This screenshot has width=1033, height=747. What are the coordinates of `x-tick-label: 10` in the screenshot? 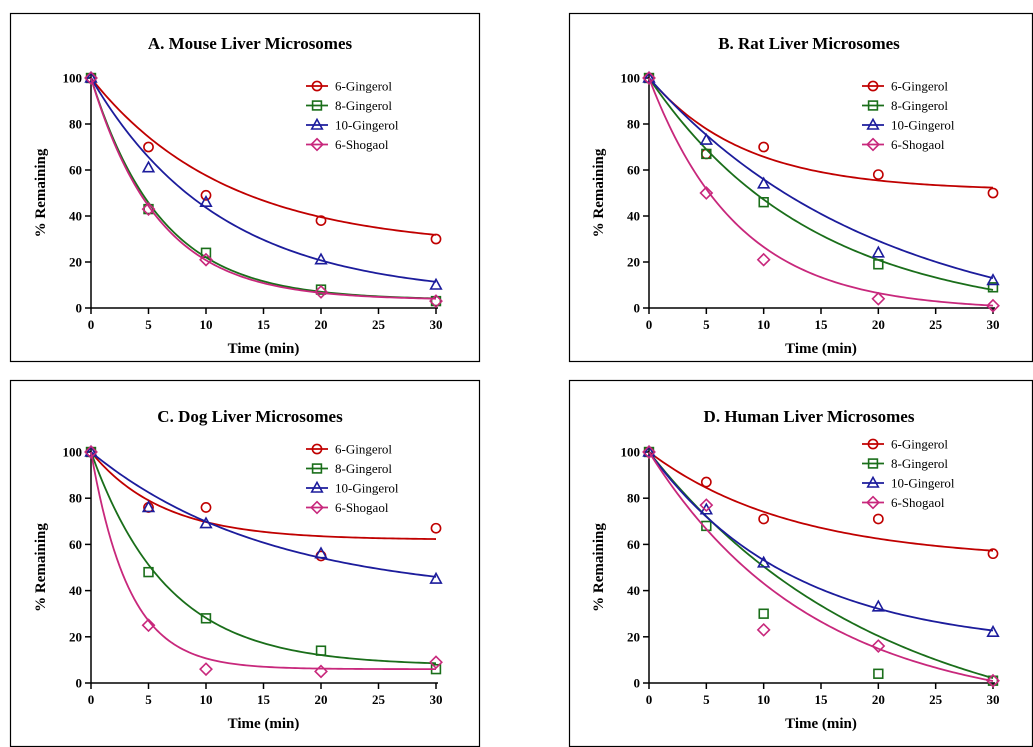 It's located at (763, 324).